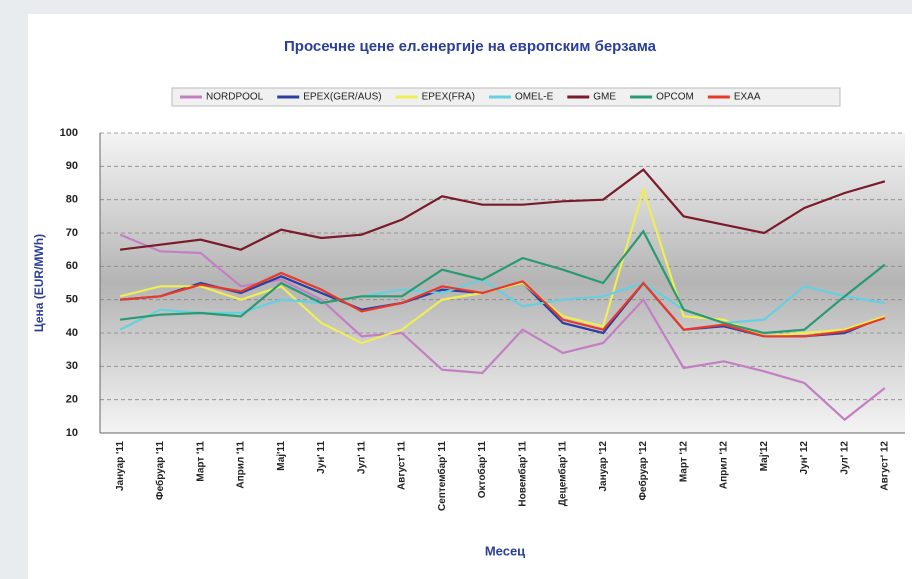 The image size is (912, 579). I want to click on x-tick-label: Фебруар '11, so click(160, 470).